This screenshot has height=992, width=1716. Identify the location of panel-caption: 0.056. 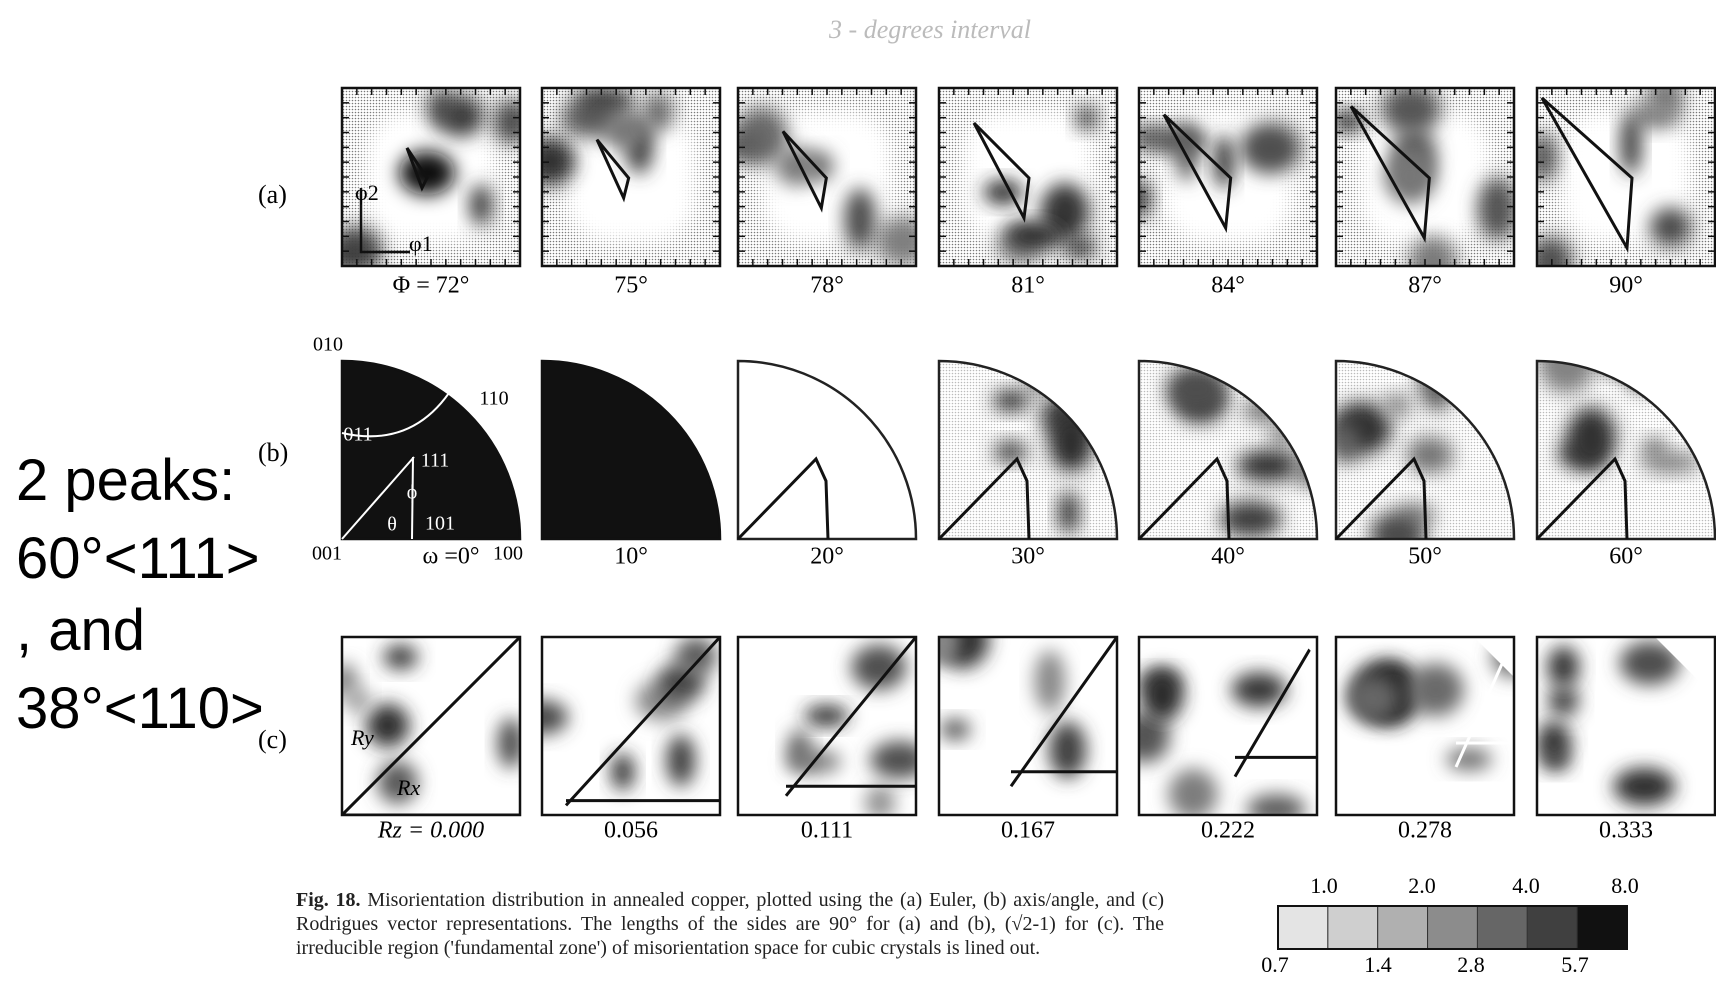
(631, 831).